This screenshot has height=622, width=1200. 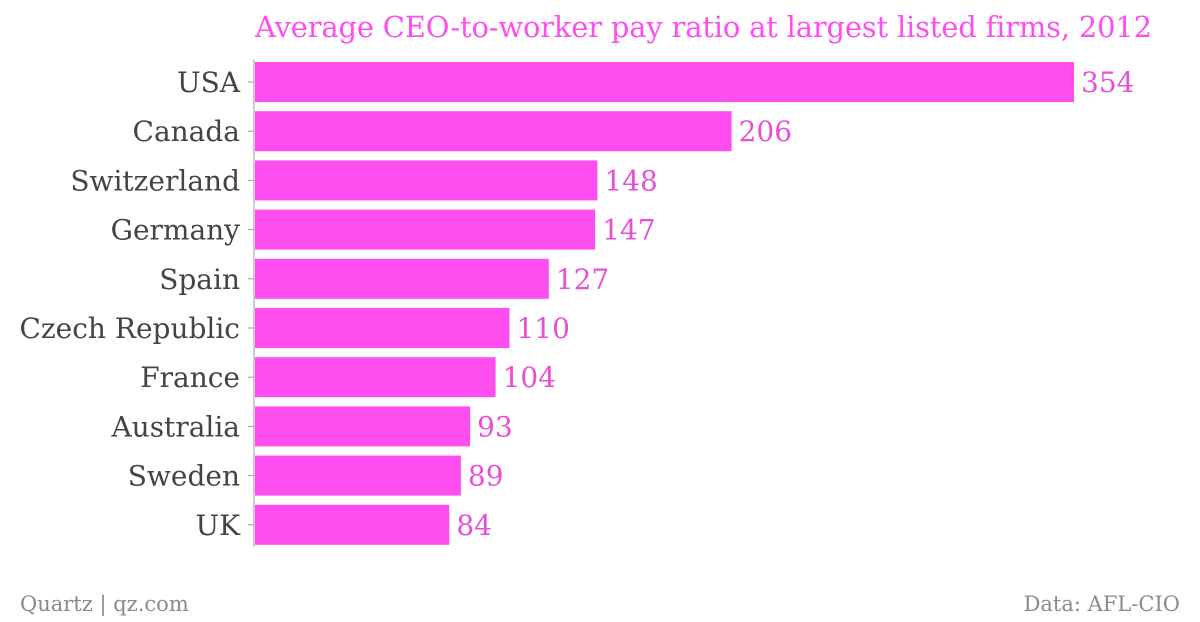 I want to click on value-label: 104, so click(x=529, y=377).